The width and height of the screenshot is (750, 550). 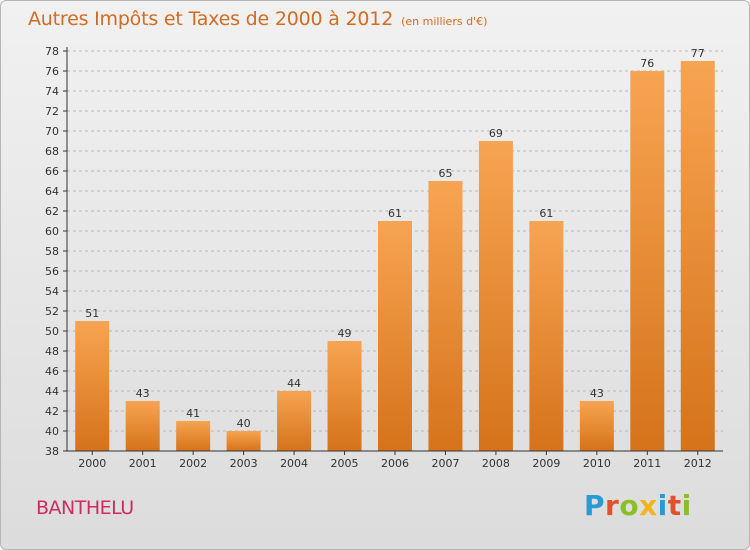 What do you see at coordinates (647, 463) in the screenshot?
I see `x-tick-label: 2011` at bounding box center [647, 463].